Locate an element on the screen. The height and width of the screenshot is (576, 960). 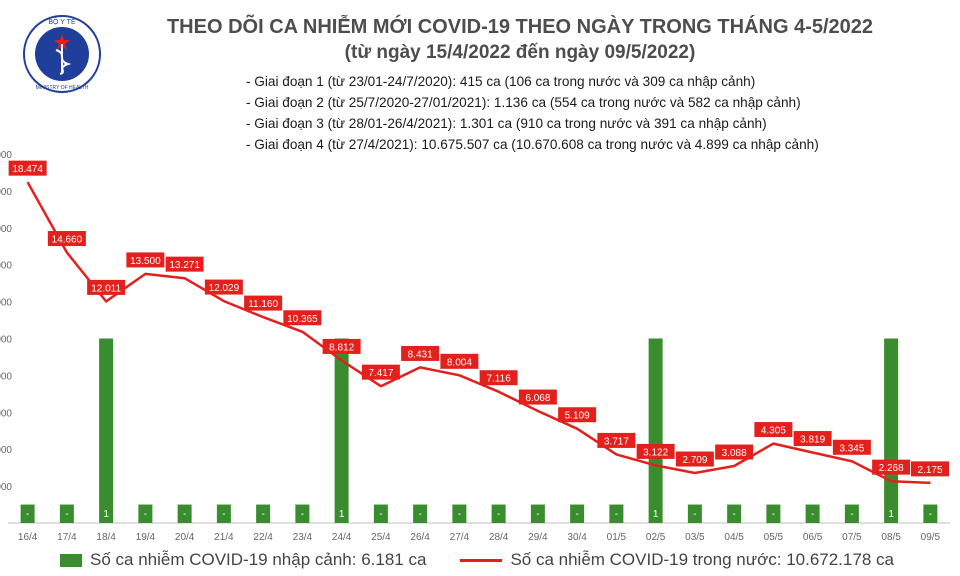
bar-label-05/5: - is located at coordinates (773, 514).